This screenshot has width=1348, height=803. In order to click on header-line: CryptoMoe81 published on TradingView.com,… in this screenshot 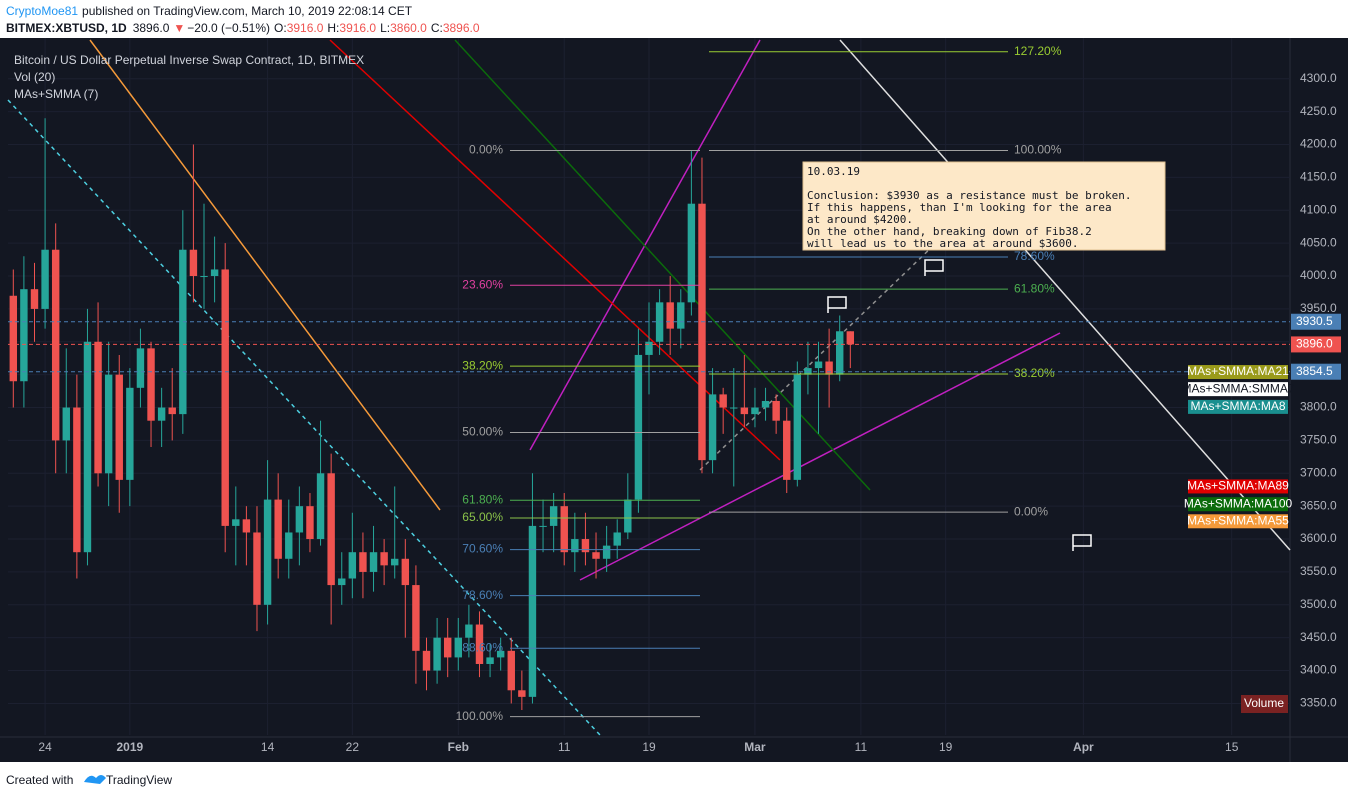, I will do `click(209, 11)`.